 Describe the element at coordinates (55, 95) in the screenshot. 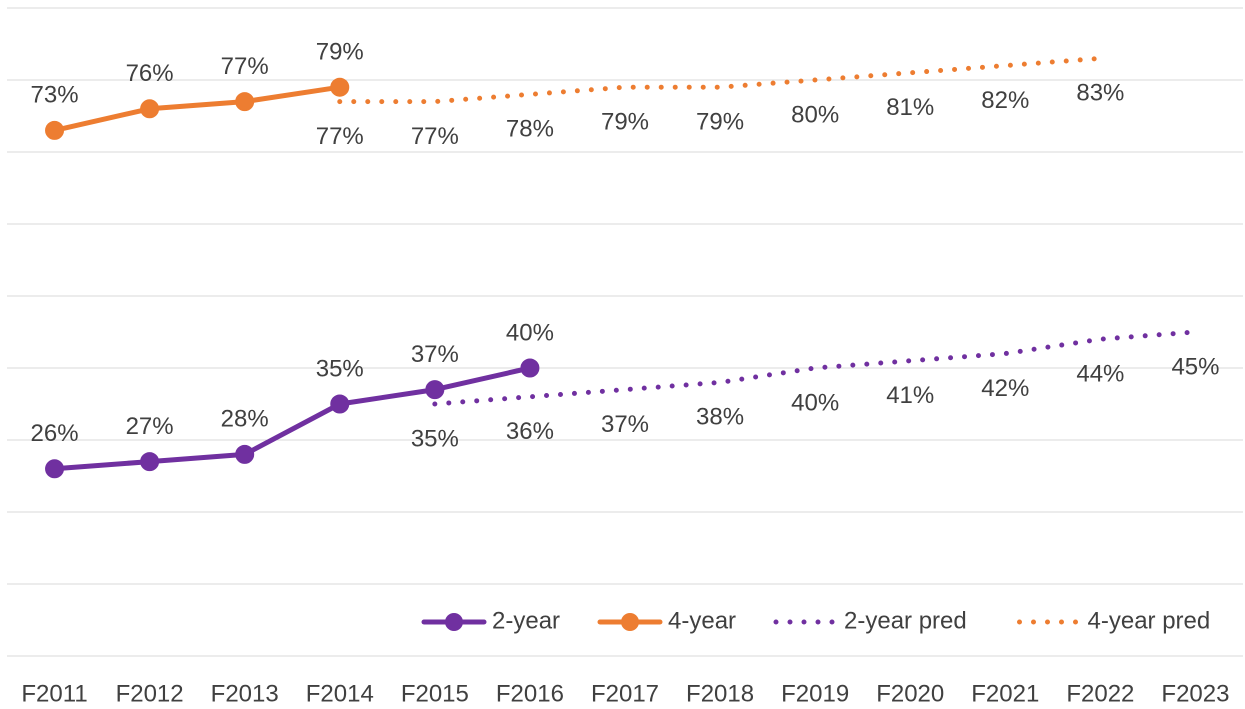

I see `data-label: 73%` at that location.